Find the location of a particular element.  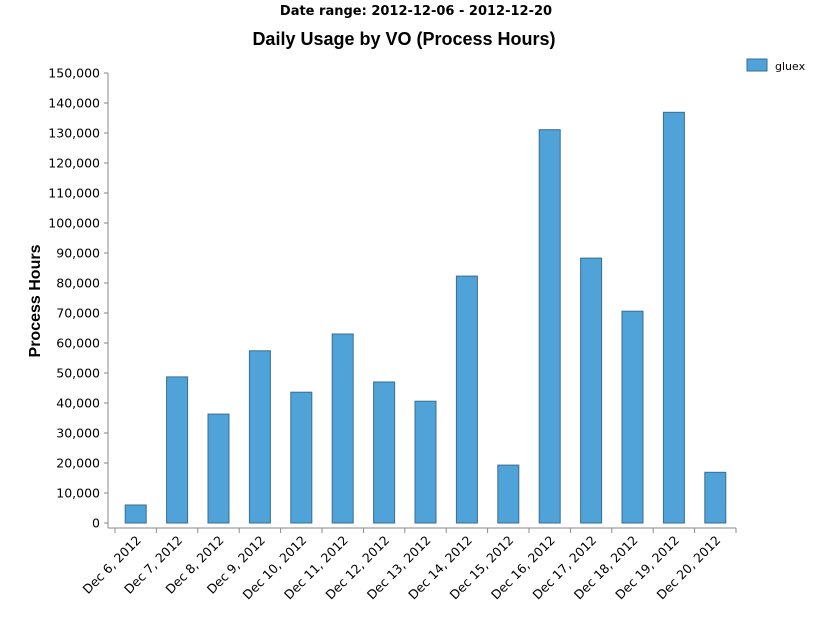

y-tick-label: 40,000 is located at coordinates (78, 403).